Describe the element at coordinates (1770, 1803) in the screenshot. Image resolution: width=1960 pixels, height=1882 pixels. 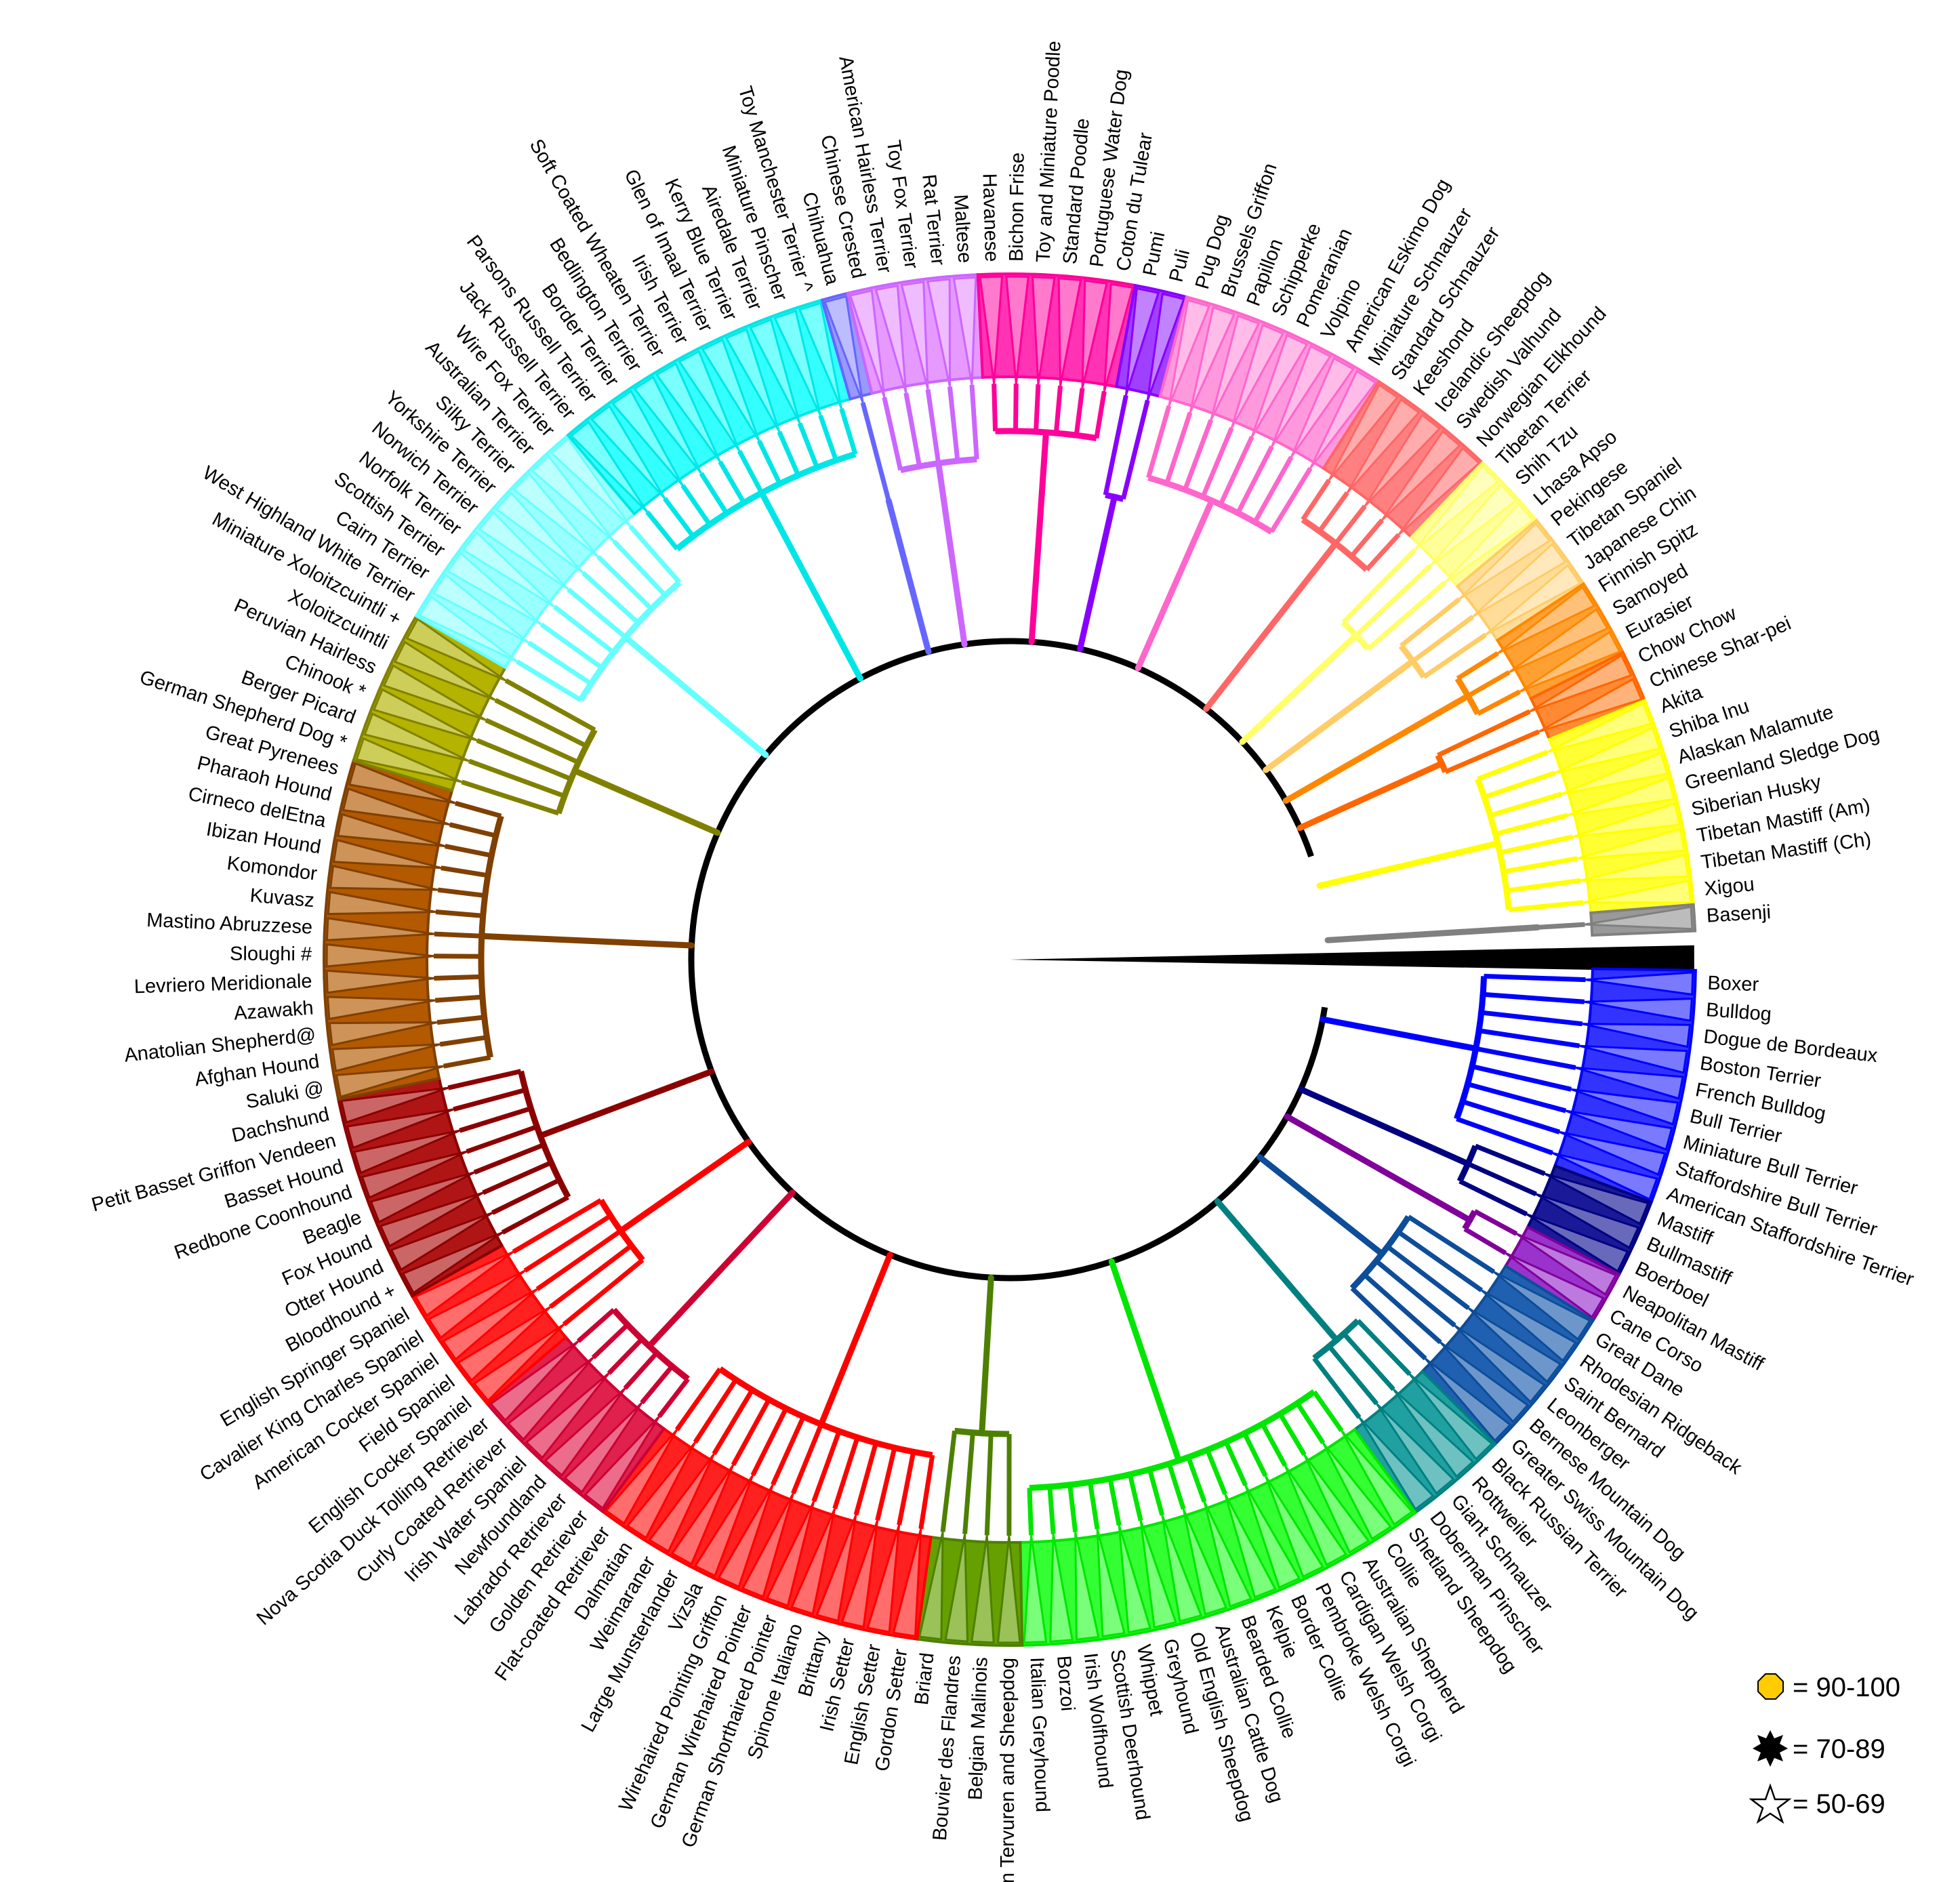
I see `support-50-69-icon` at that location.